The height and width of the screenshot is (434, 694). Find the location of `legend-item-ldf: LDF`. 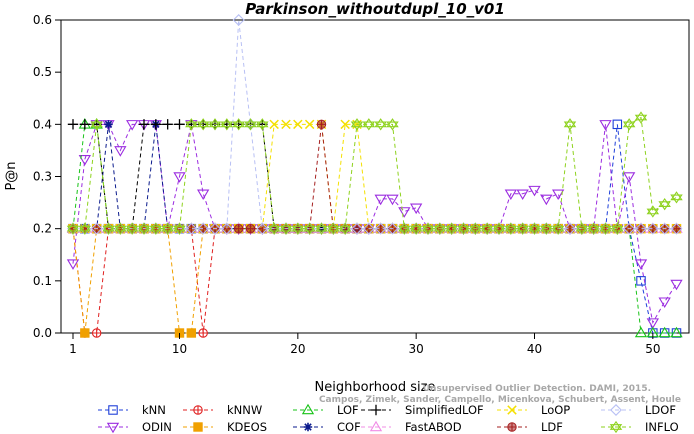

legend-item-ldf: LDF is located at coordinates (530, 427).